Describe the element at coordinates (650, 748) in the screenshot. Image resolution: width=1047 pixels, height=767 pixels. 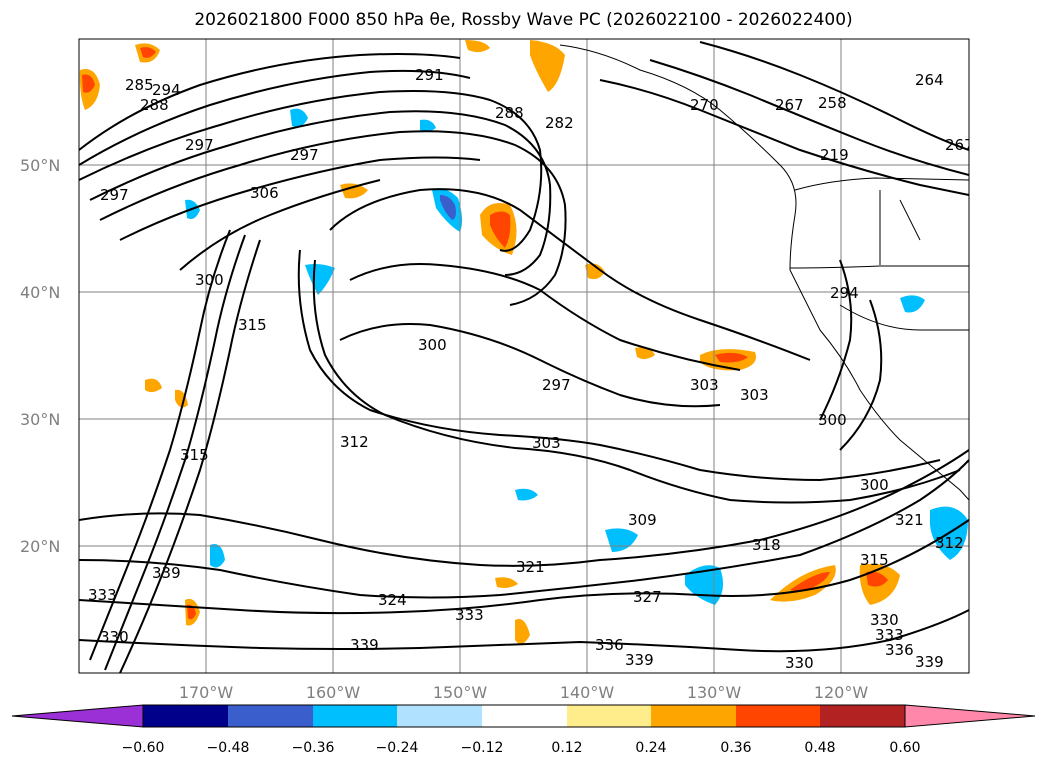
I see `colorbar-label: 0.24` at that location.